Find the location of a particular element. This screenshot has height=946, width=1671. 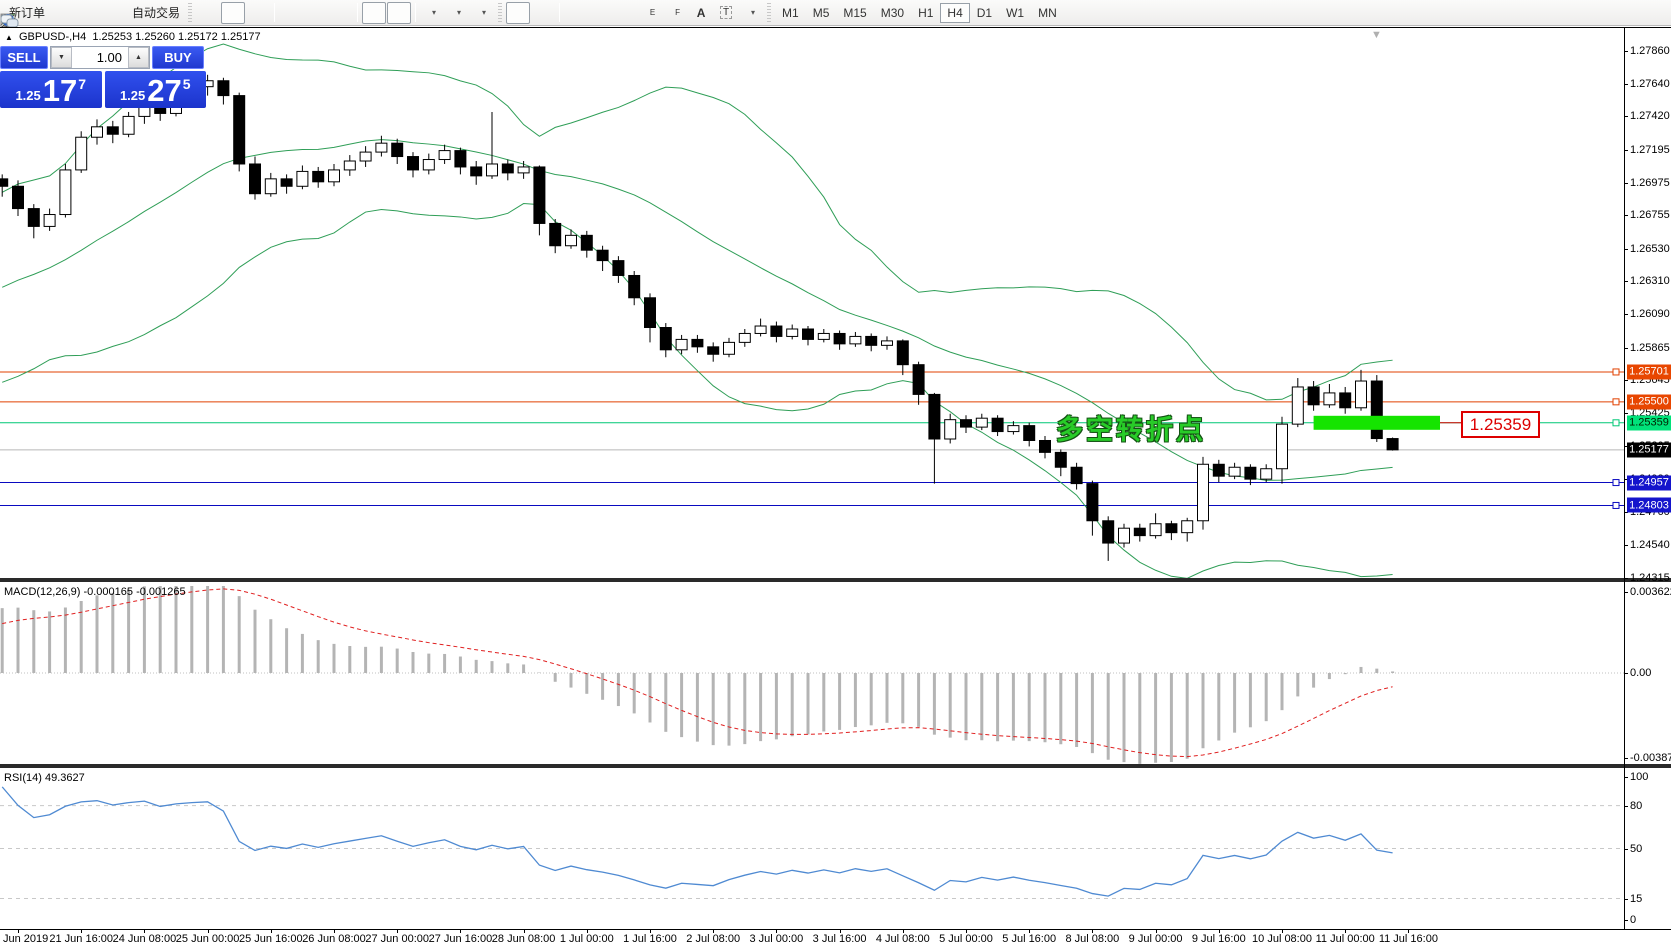

cursor-button is located at coordinates (268, 14).